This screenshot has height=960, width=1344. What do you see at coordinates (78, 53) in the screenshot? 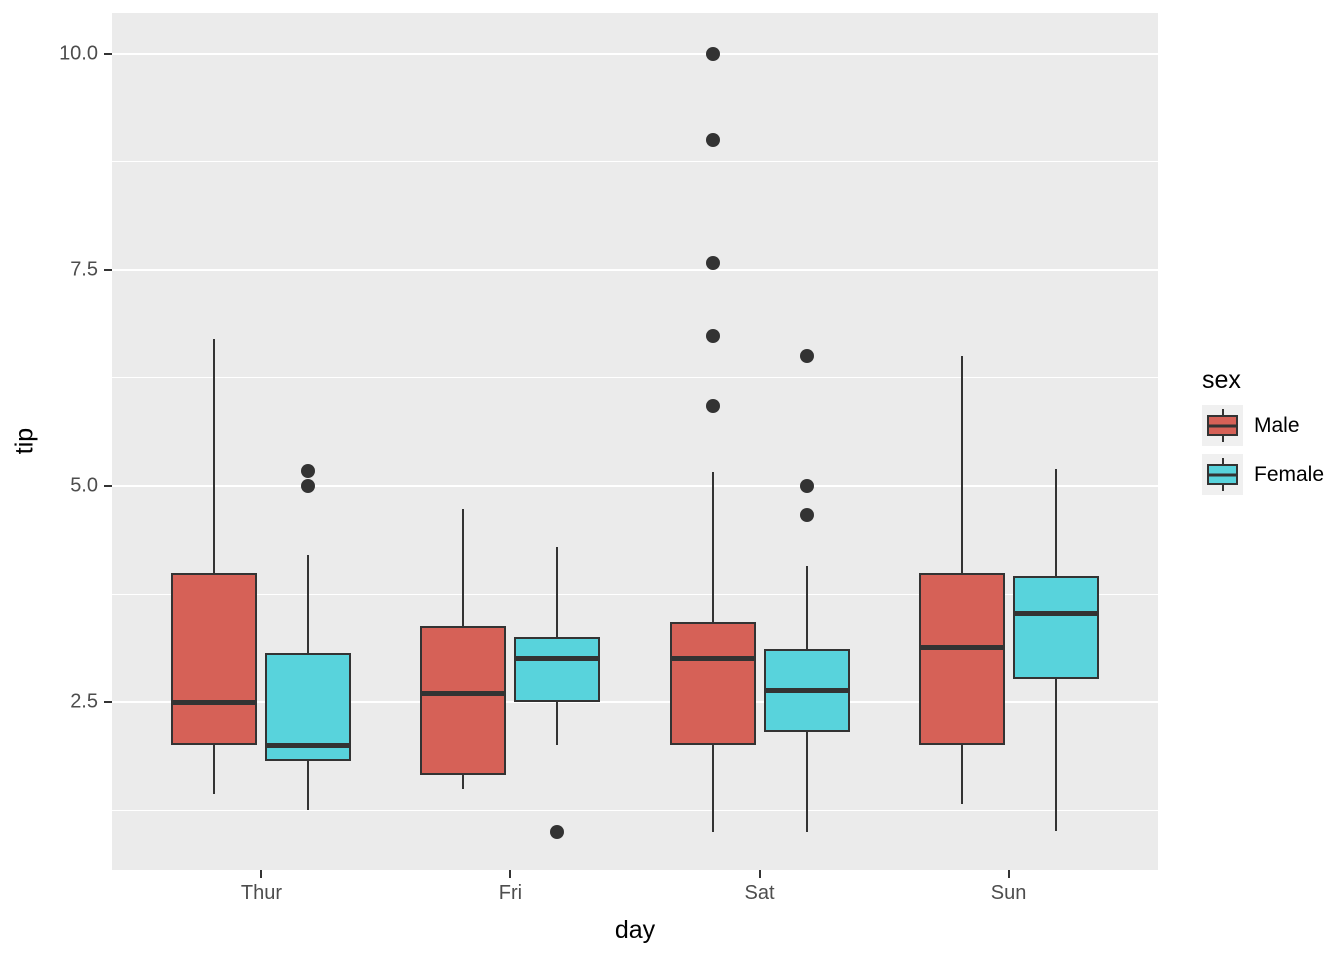
I see `y-tick-label: 10.0` at bounding box center [78, 53].